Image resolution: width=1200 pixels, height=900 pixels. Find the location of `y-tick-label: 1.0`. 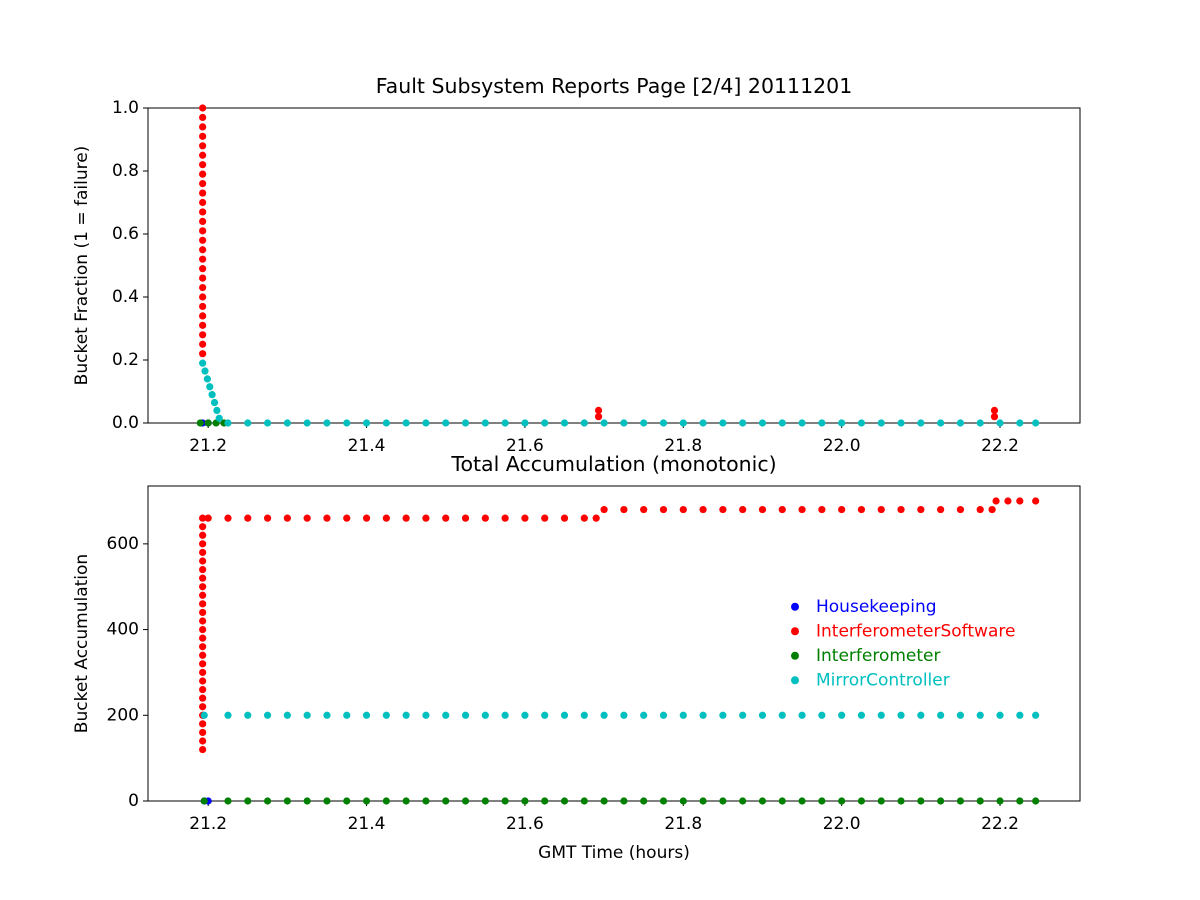

y-tick-label: 1.0 is located at coordinates (125, 108).